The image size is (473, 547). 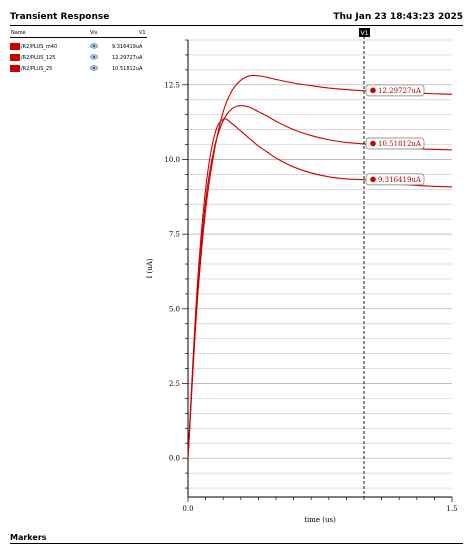 What do you see at coordinates (174, 384) in the screenshot?
I see `y-tick-label: 2.5` at bounding box center [174, 384].